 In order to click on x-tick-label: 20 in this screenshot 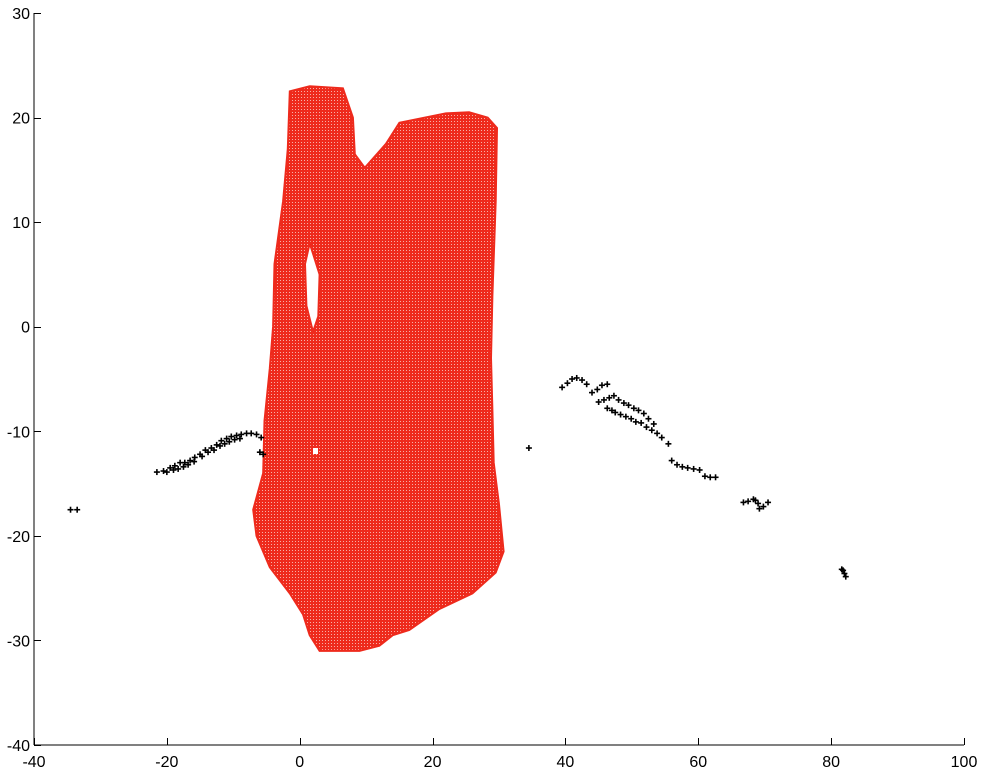, I will do `click(433, 762)`.